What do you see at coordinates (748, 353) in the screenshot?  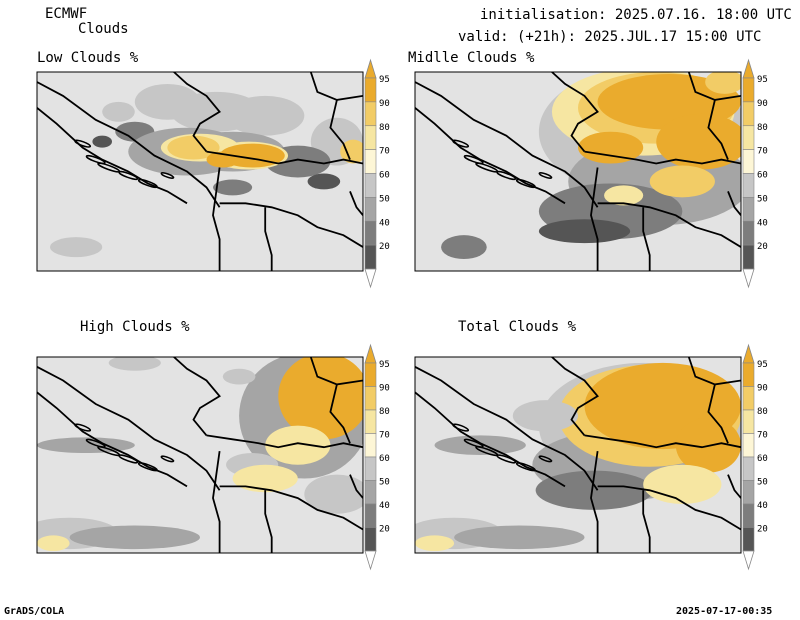 I see `colorbar-top-arrow` at bounding box center [748, 353].